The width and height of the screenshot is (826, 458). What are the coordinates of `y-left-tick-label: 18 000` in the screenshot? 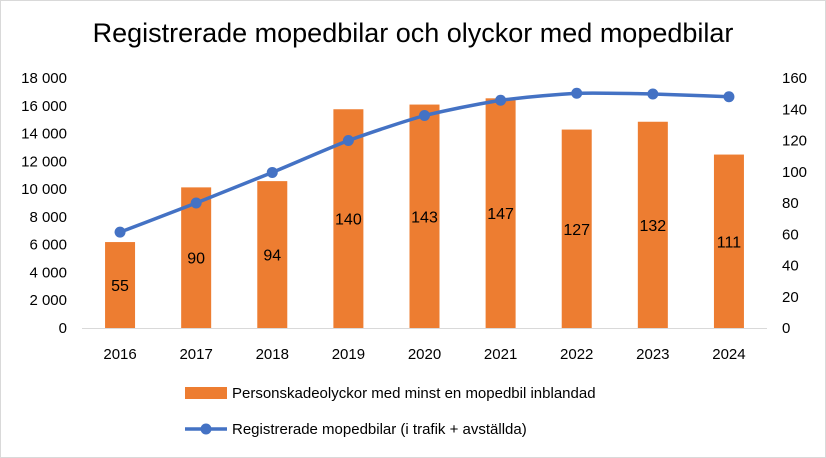 It's located at (44, 78).